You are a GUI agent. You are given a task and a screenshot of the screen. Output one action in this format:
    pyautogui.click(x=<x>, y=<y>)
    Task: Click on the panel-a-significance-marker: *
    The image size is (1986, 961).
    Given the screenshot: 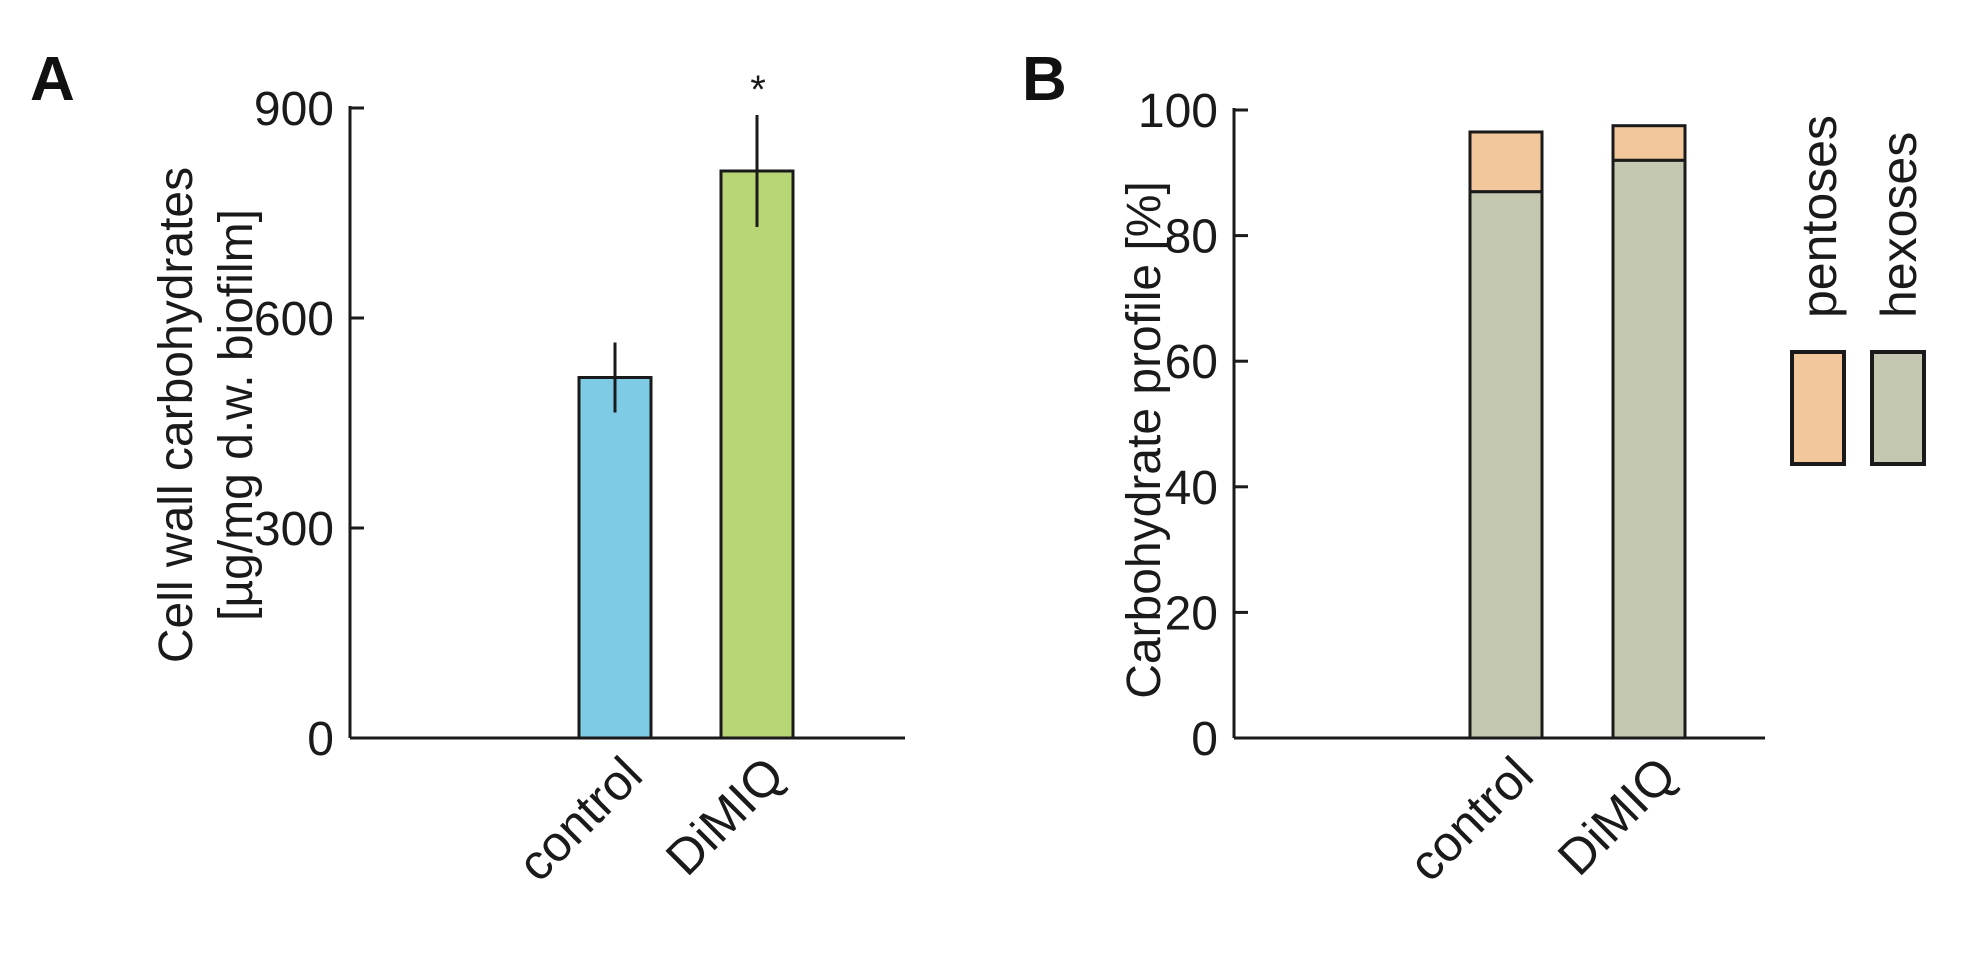 What is the action you would take?
    pyautogui.click(x=758, y=90)
    